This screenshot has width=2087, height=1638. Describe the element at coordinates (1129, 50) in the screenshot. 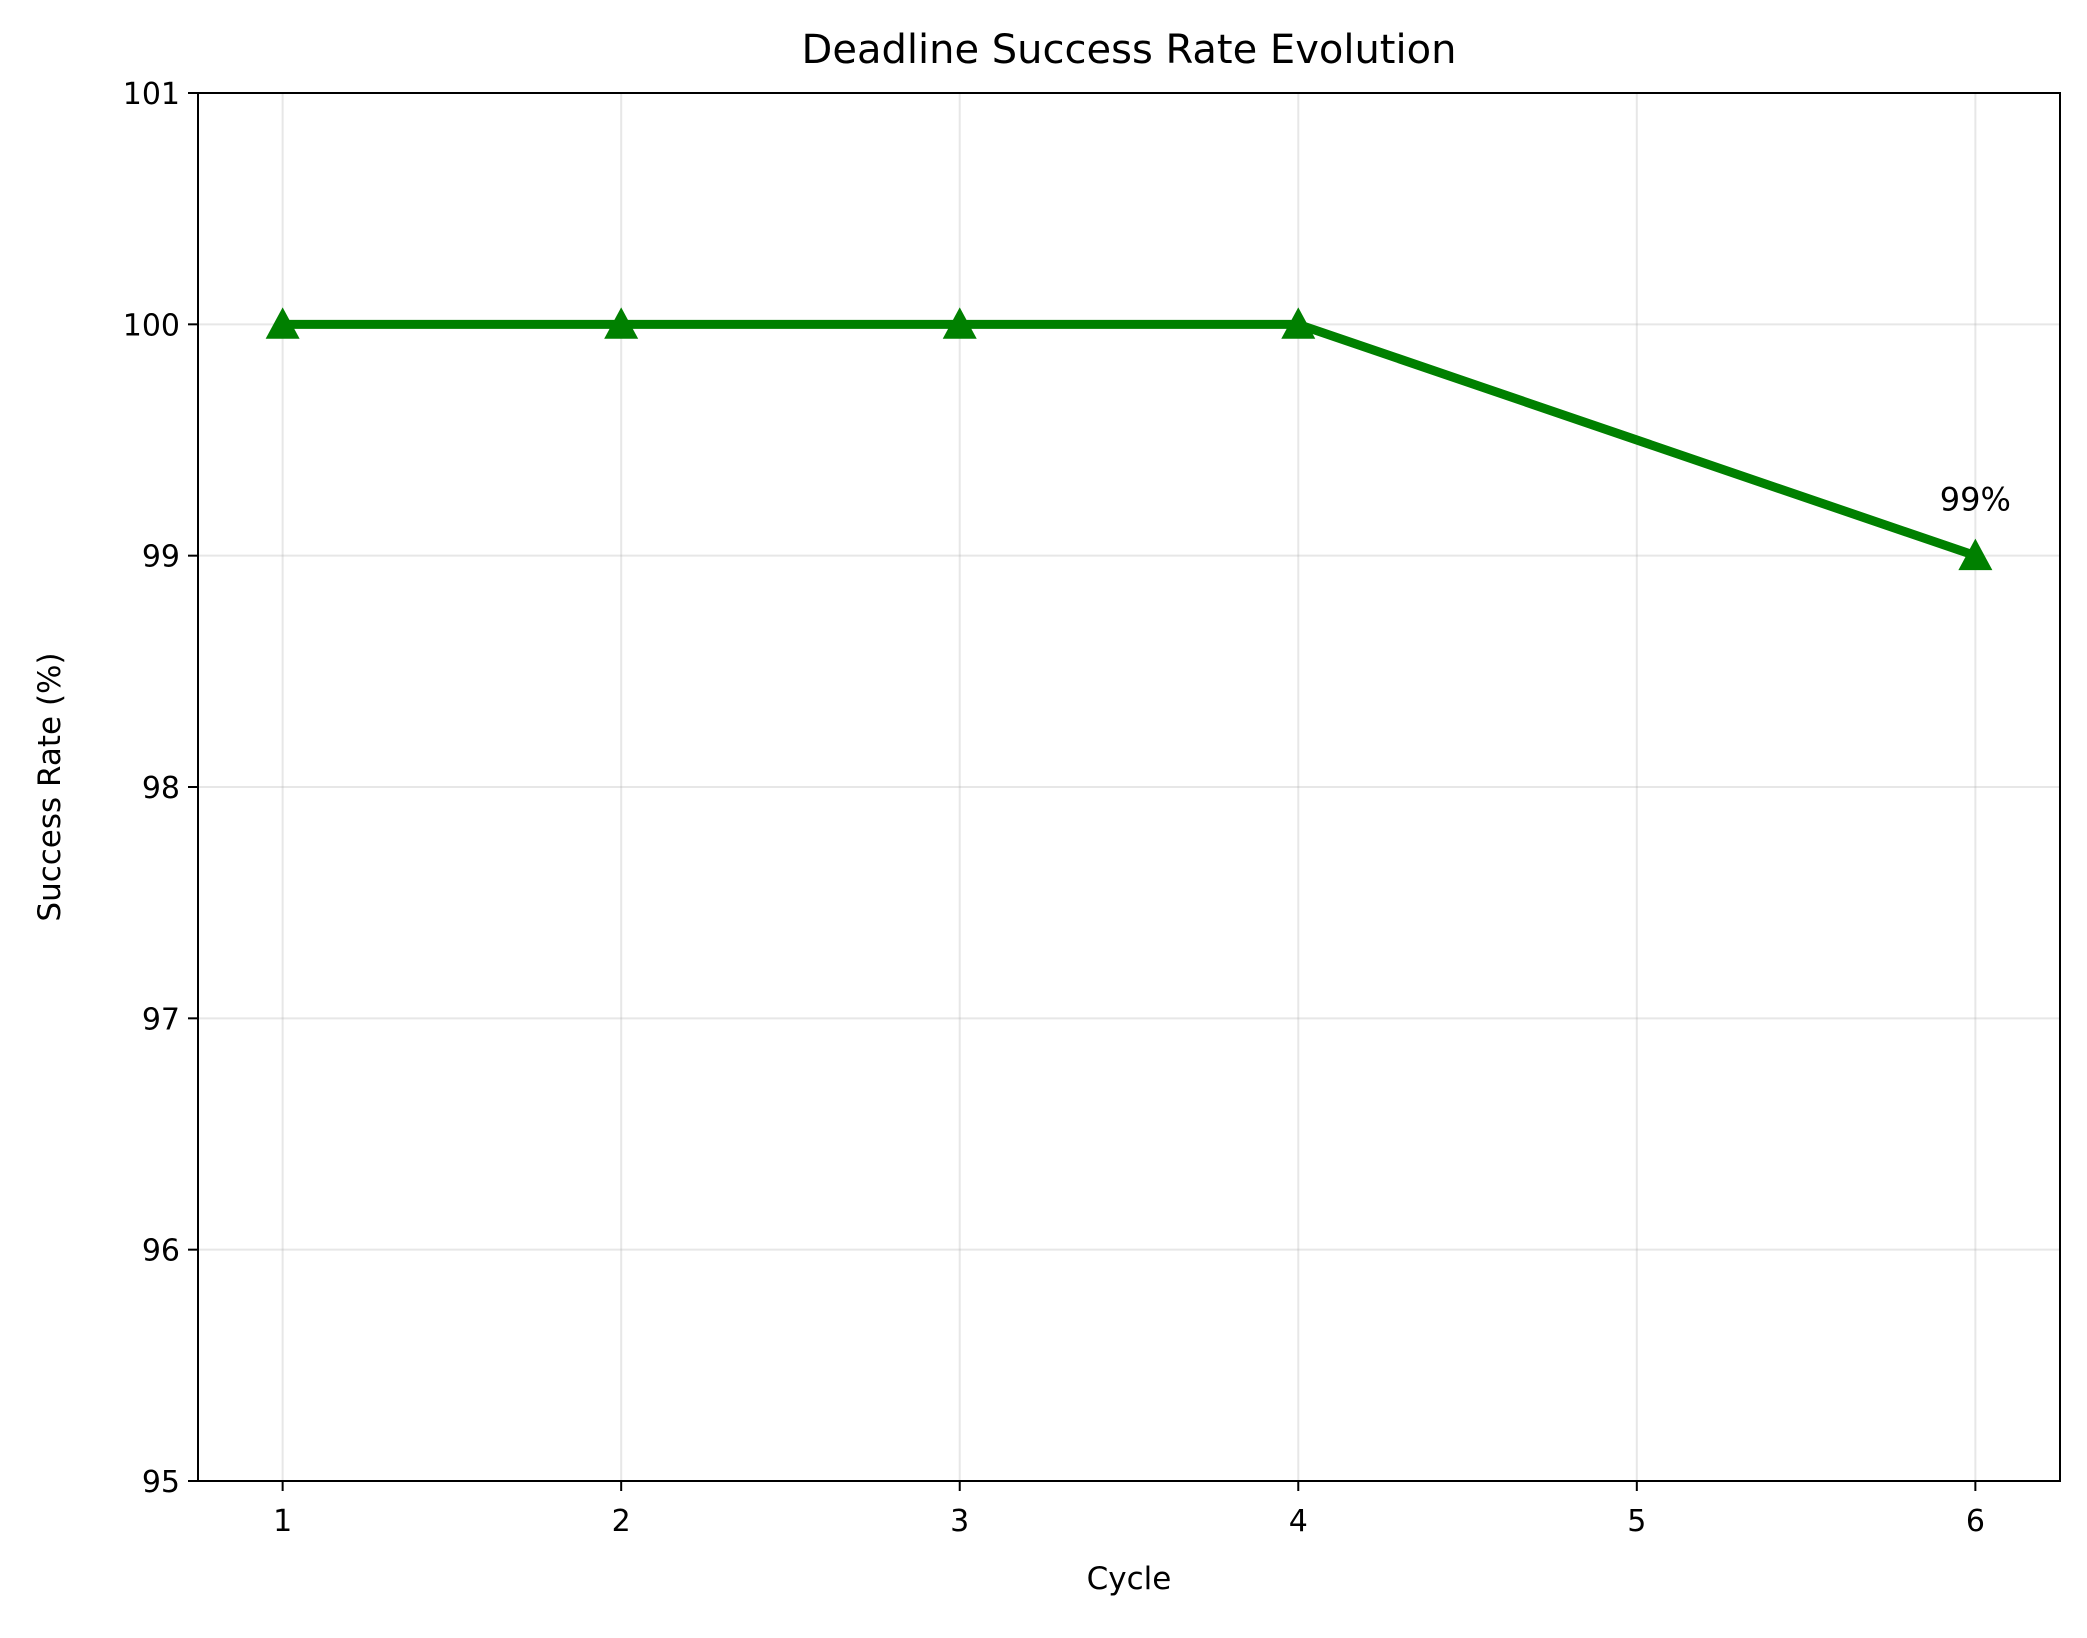

I see `chart-title: Deadline Success Rate Evolution` at that location.